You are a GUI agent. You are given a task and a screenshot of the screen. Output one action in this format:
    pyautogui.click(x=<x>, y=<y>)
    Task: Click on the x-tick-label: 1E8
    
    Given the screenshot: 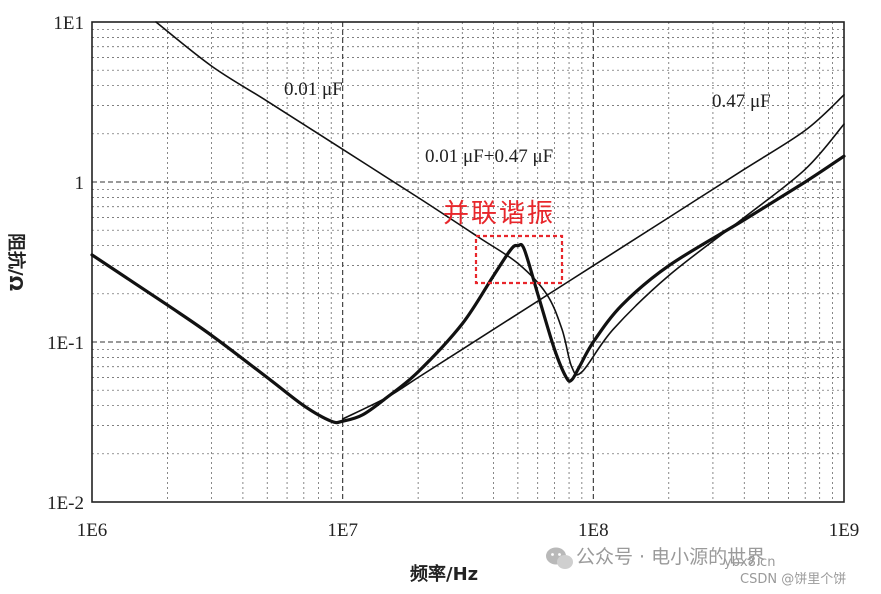 What is the action you would take?
    pyautogui.click(x=593, y=530)
    